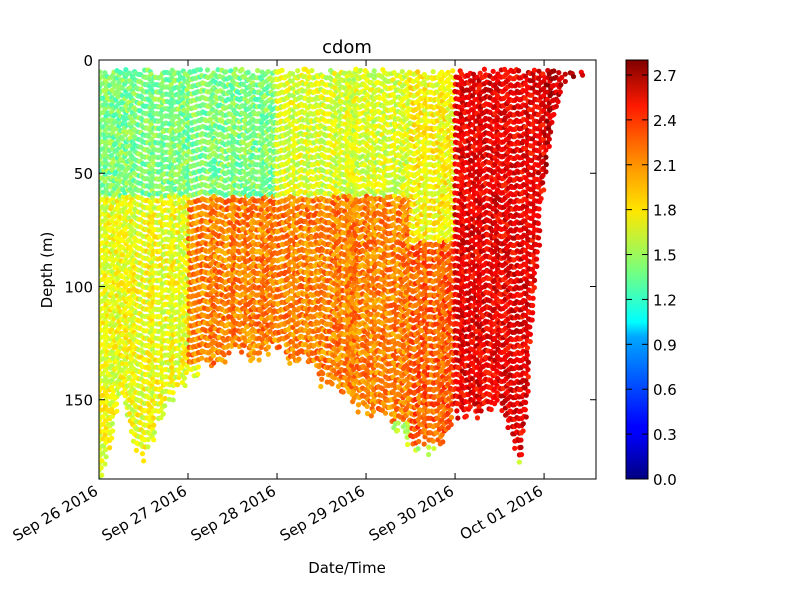 The height and width of the screenshot is (600, 800). Describe the element at coordinates (347, 47) in the screenshot. I see `chart-title: cdom` at that location.